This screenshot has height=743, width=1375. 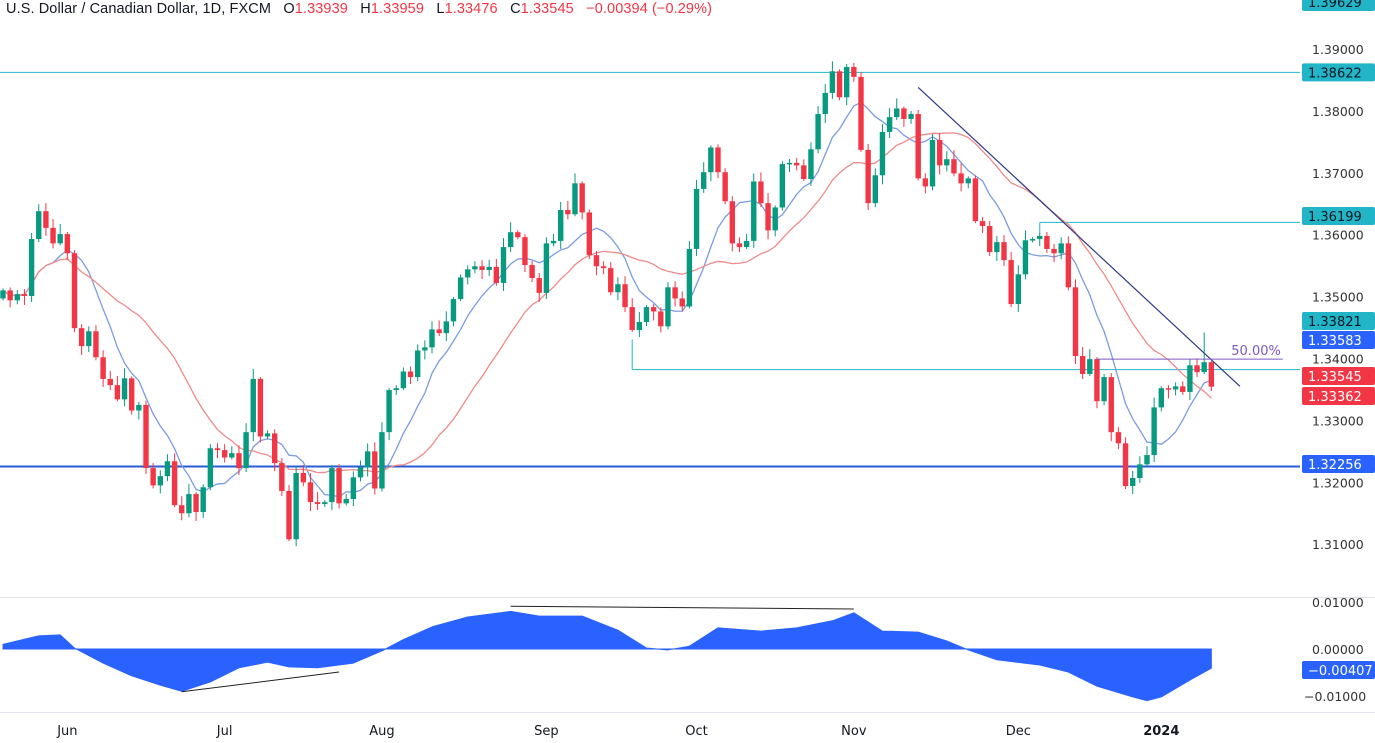 I want to click on price-tick: 1.34000, so click(x=1338, y=359).